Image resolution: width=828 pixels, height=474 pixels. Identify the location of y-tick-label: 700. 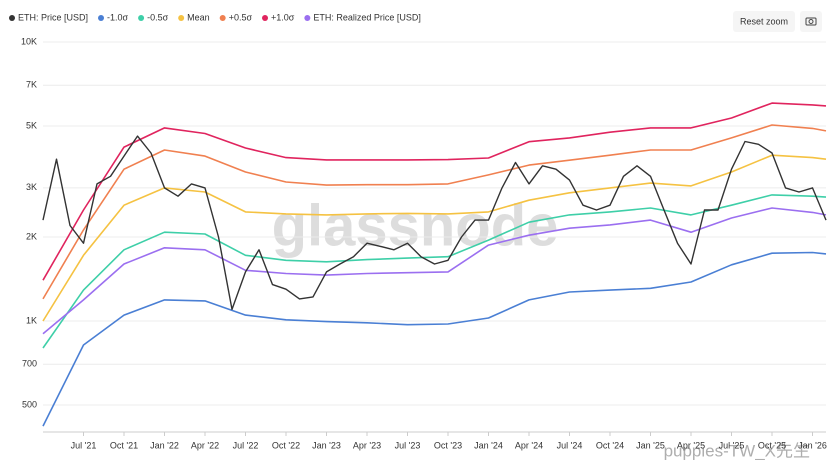
(29, 364).